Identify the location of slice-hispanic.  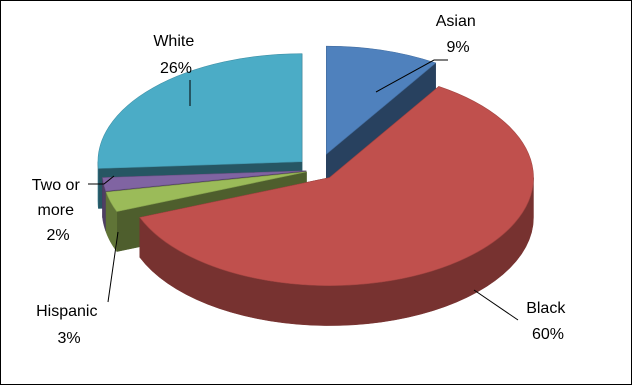
(206, 191).